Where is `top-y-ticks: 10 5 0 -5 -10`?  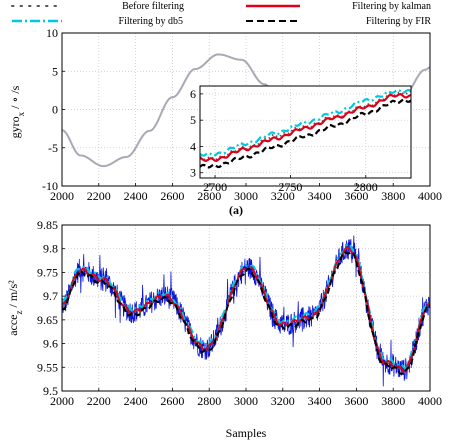 top-y-ticks: 10 5 0 -5 -10 is located at coordinates (53, 109).